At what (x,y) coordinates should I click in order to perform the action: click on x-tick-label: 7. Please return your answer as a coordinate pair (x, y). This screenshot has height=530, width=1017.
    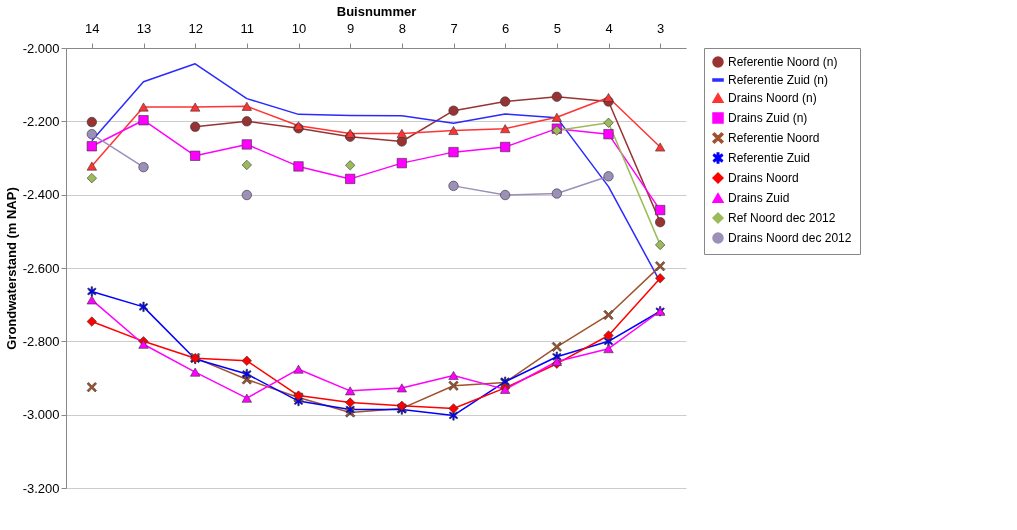
    Looking at the image, I should click on (454, 28).